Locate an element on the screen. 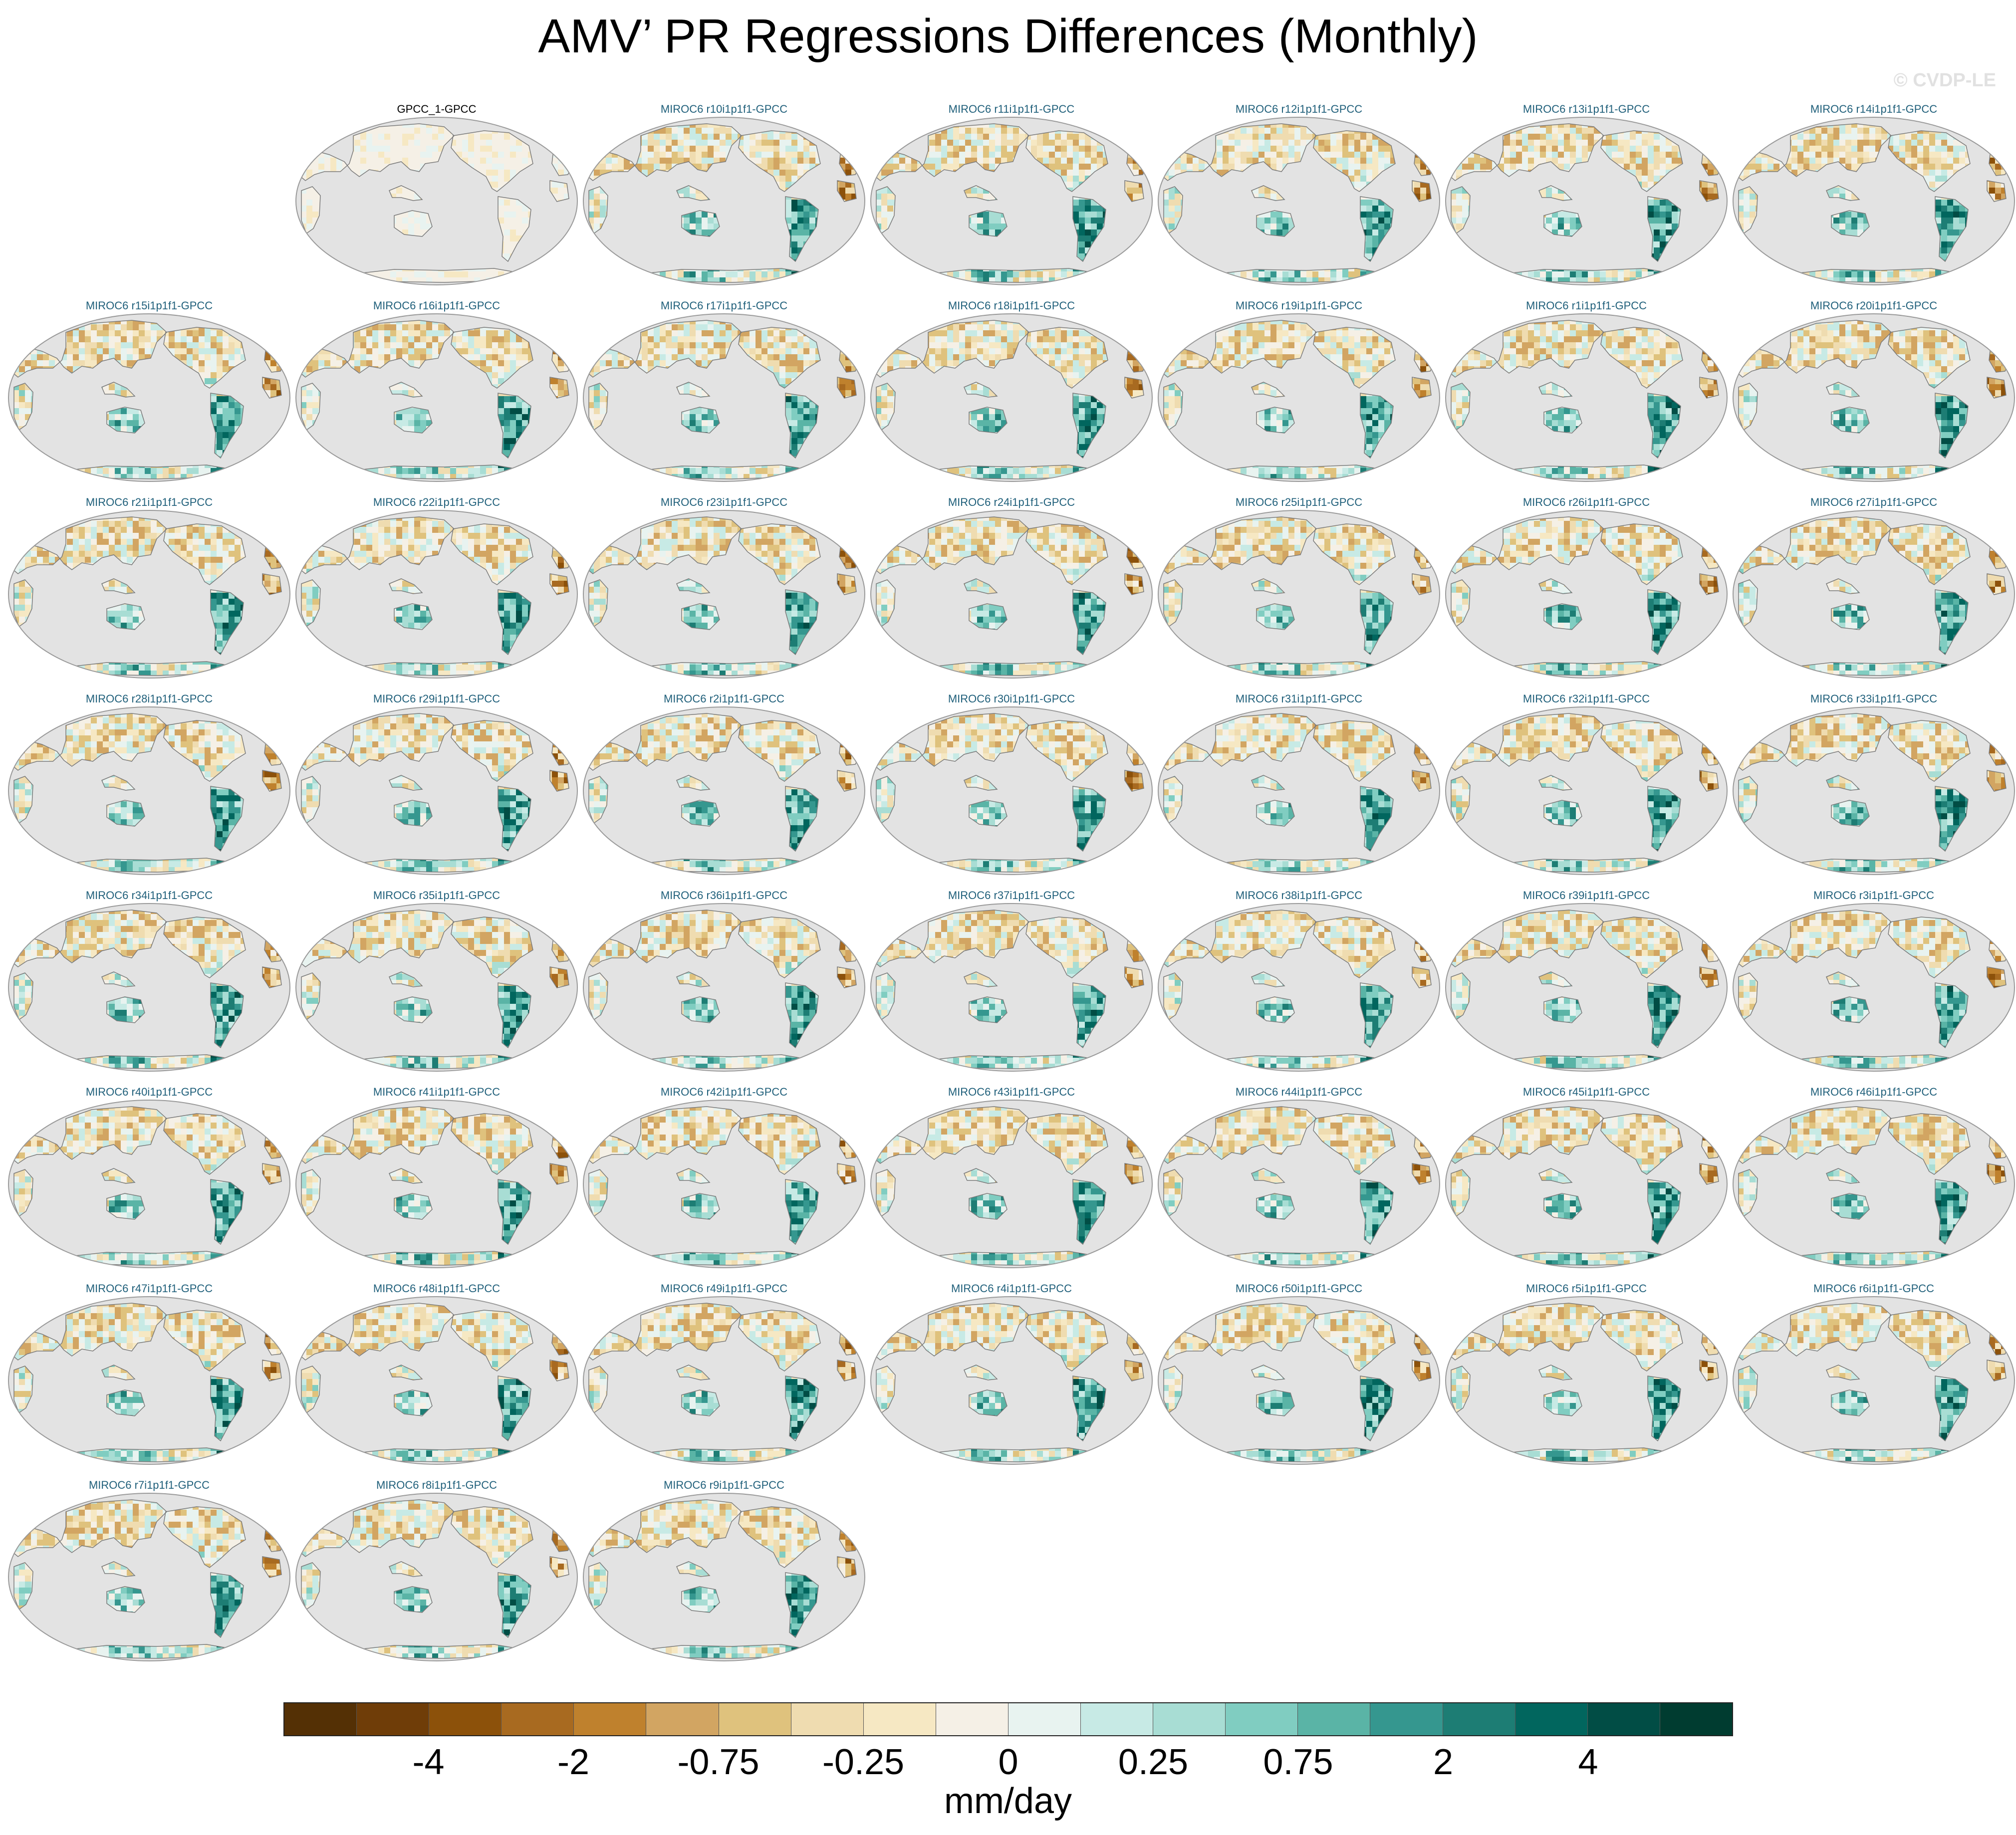  map-panel: MIROC6 r10i1p1f1-GPCC is located at coordinates (724, 195).